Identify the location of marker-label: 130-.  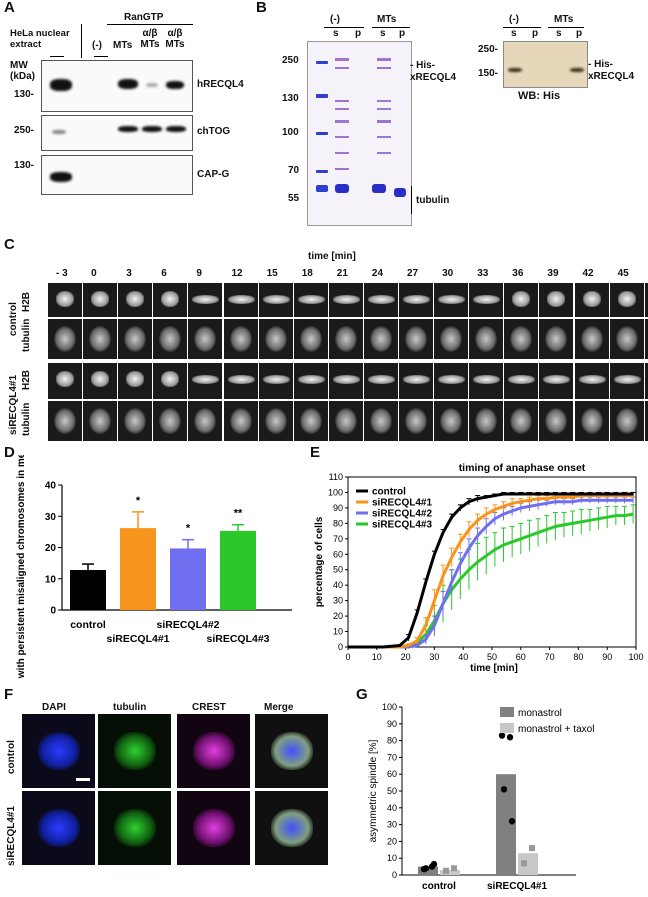
(24, 94).